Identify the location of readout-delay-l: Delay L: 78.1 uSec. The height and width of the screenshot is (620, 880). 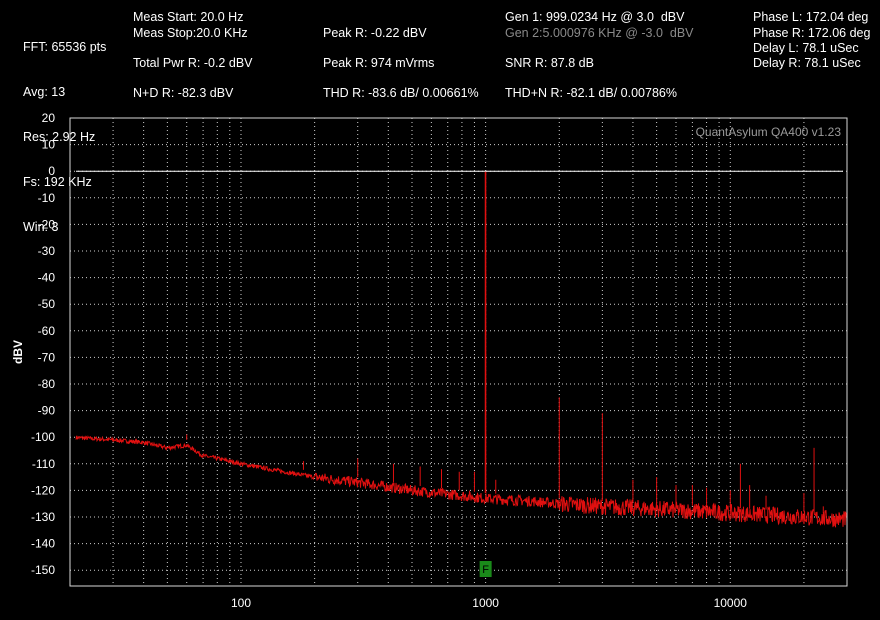
(806, 48).